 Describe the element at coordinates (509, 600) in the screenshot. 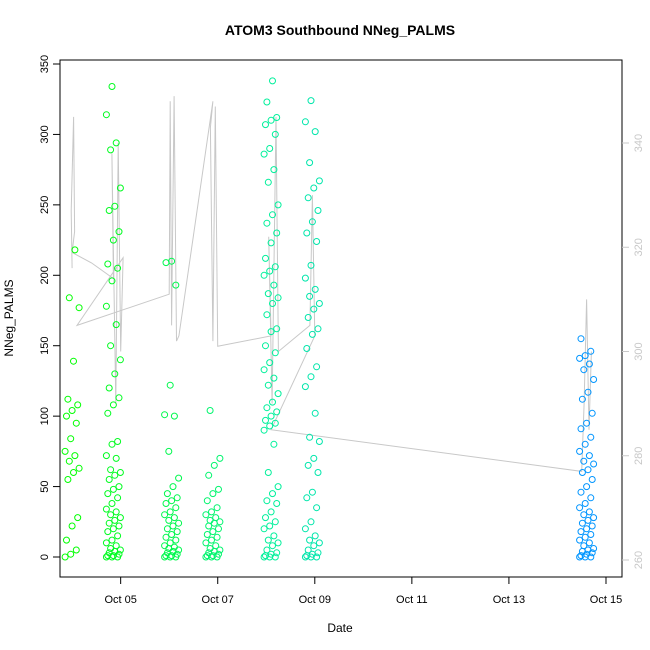

I see `x-tick-label: Oct 13` at that location.